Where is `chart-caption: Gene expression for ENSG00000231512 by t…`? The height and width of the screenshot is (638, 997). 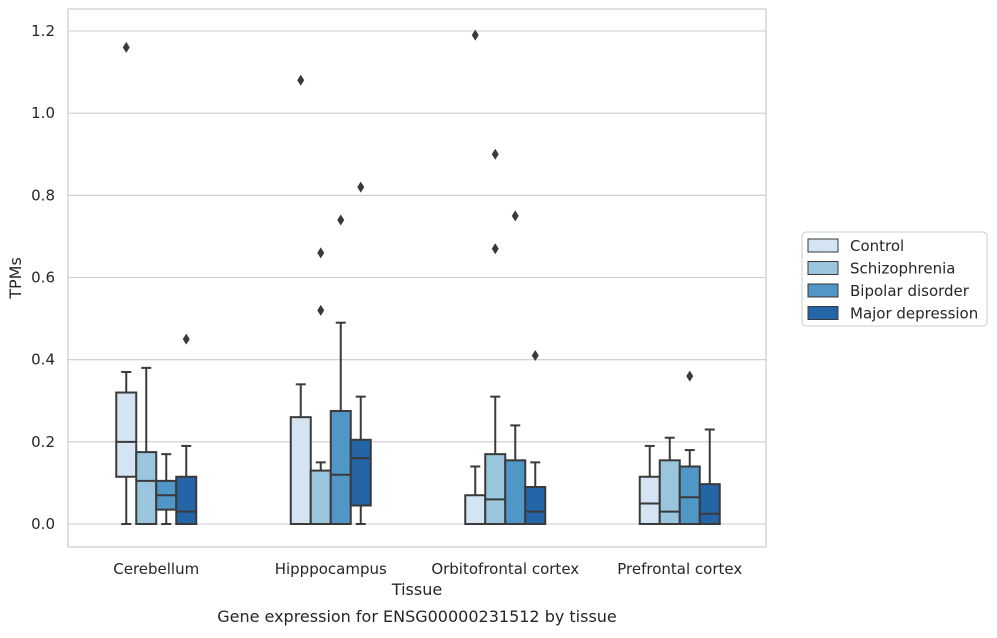
chart-caption: Gene expression for ENSG00000231512 by t… is located at coordinates (417, 616).